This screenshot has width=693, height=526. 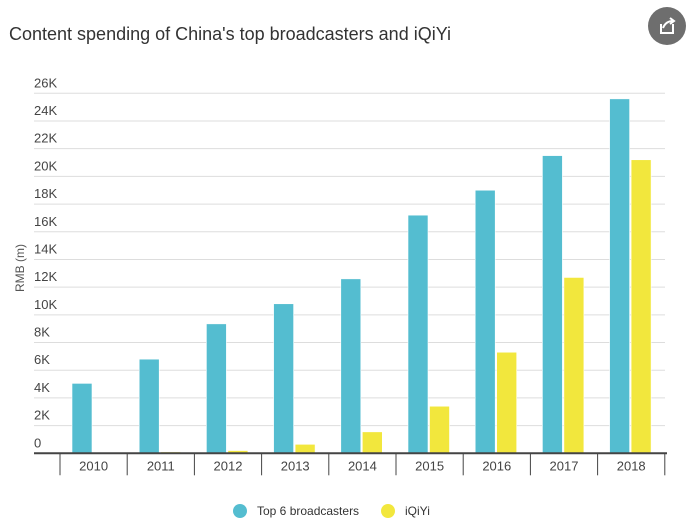 I want to click on y-tick-label: 24K, so click(x=45, y=110).